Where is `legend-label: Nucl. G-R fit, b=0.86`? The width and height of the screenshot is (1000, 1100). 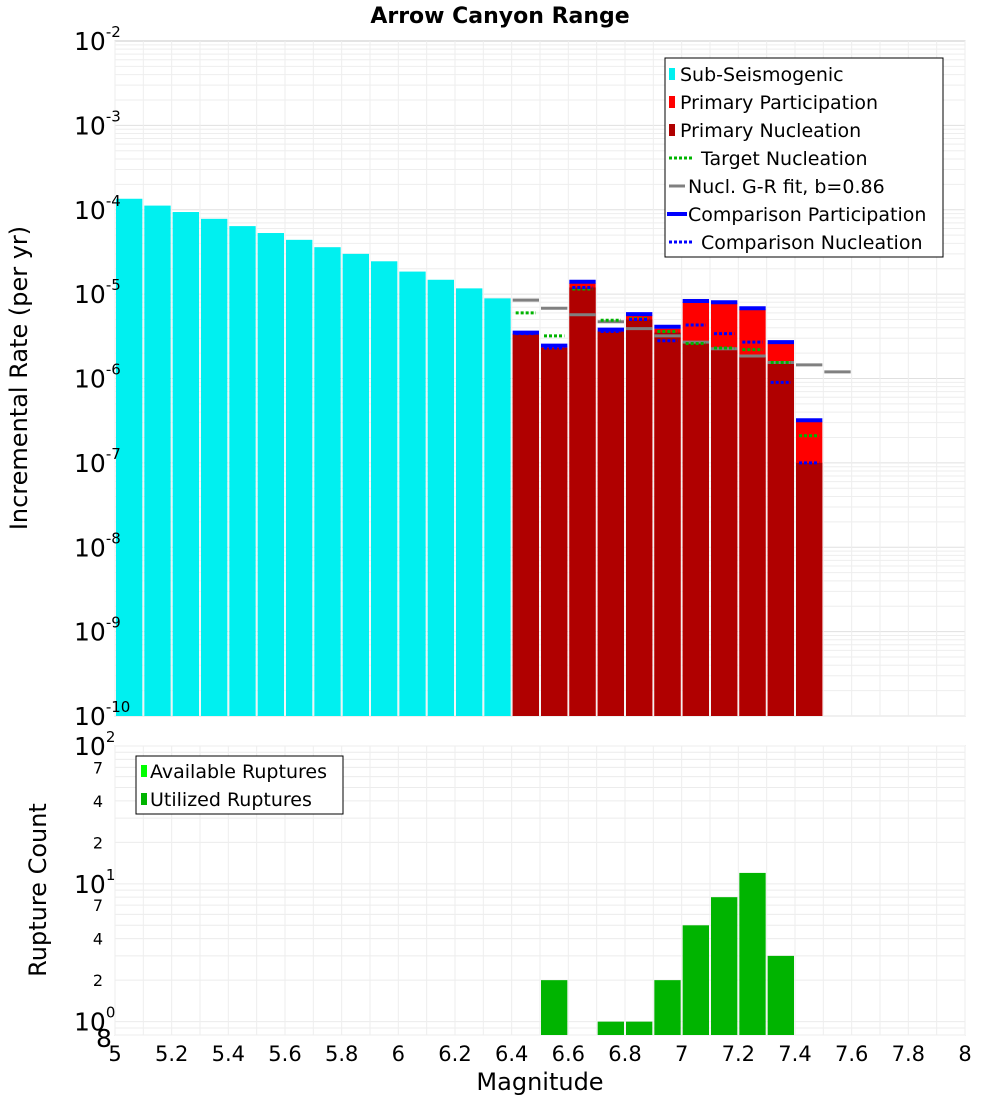 legend-label: Nucl. G-R fit, b=0.86 is located at coordinates (786, 187).